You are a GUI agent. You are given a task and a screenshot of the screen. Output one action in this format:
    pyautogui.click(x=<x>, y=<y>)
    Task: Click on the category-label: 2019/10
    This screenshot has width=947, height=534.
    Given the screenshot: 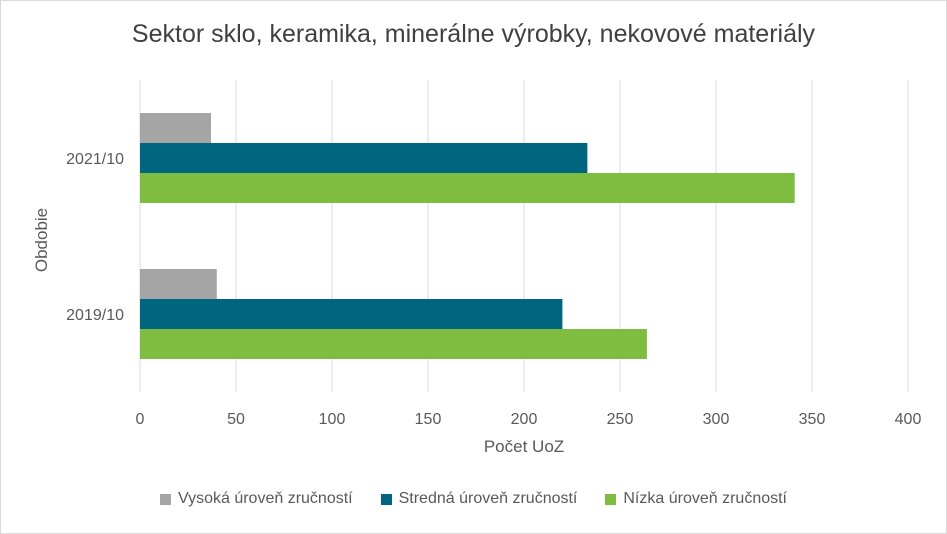 What is the action you would take?
    pyautogui.click(x=95, y=315)
    